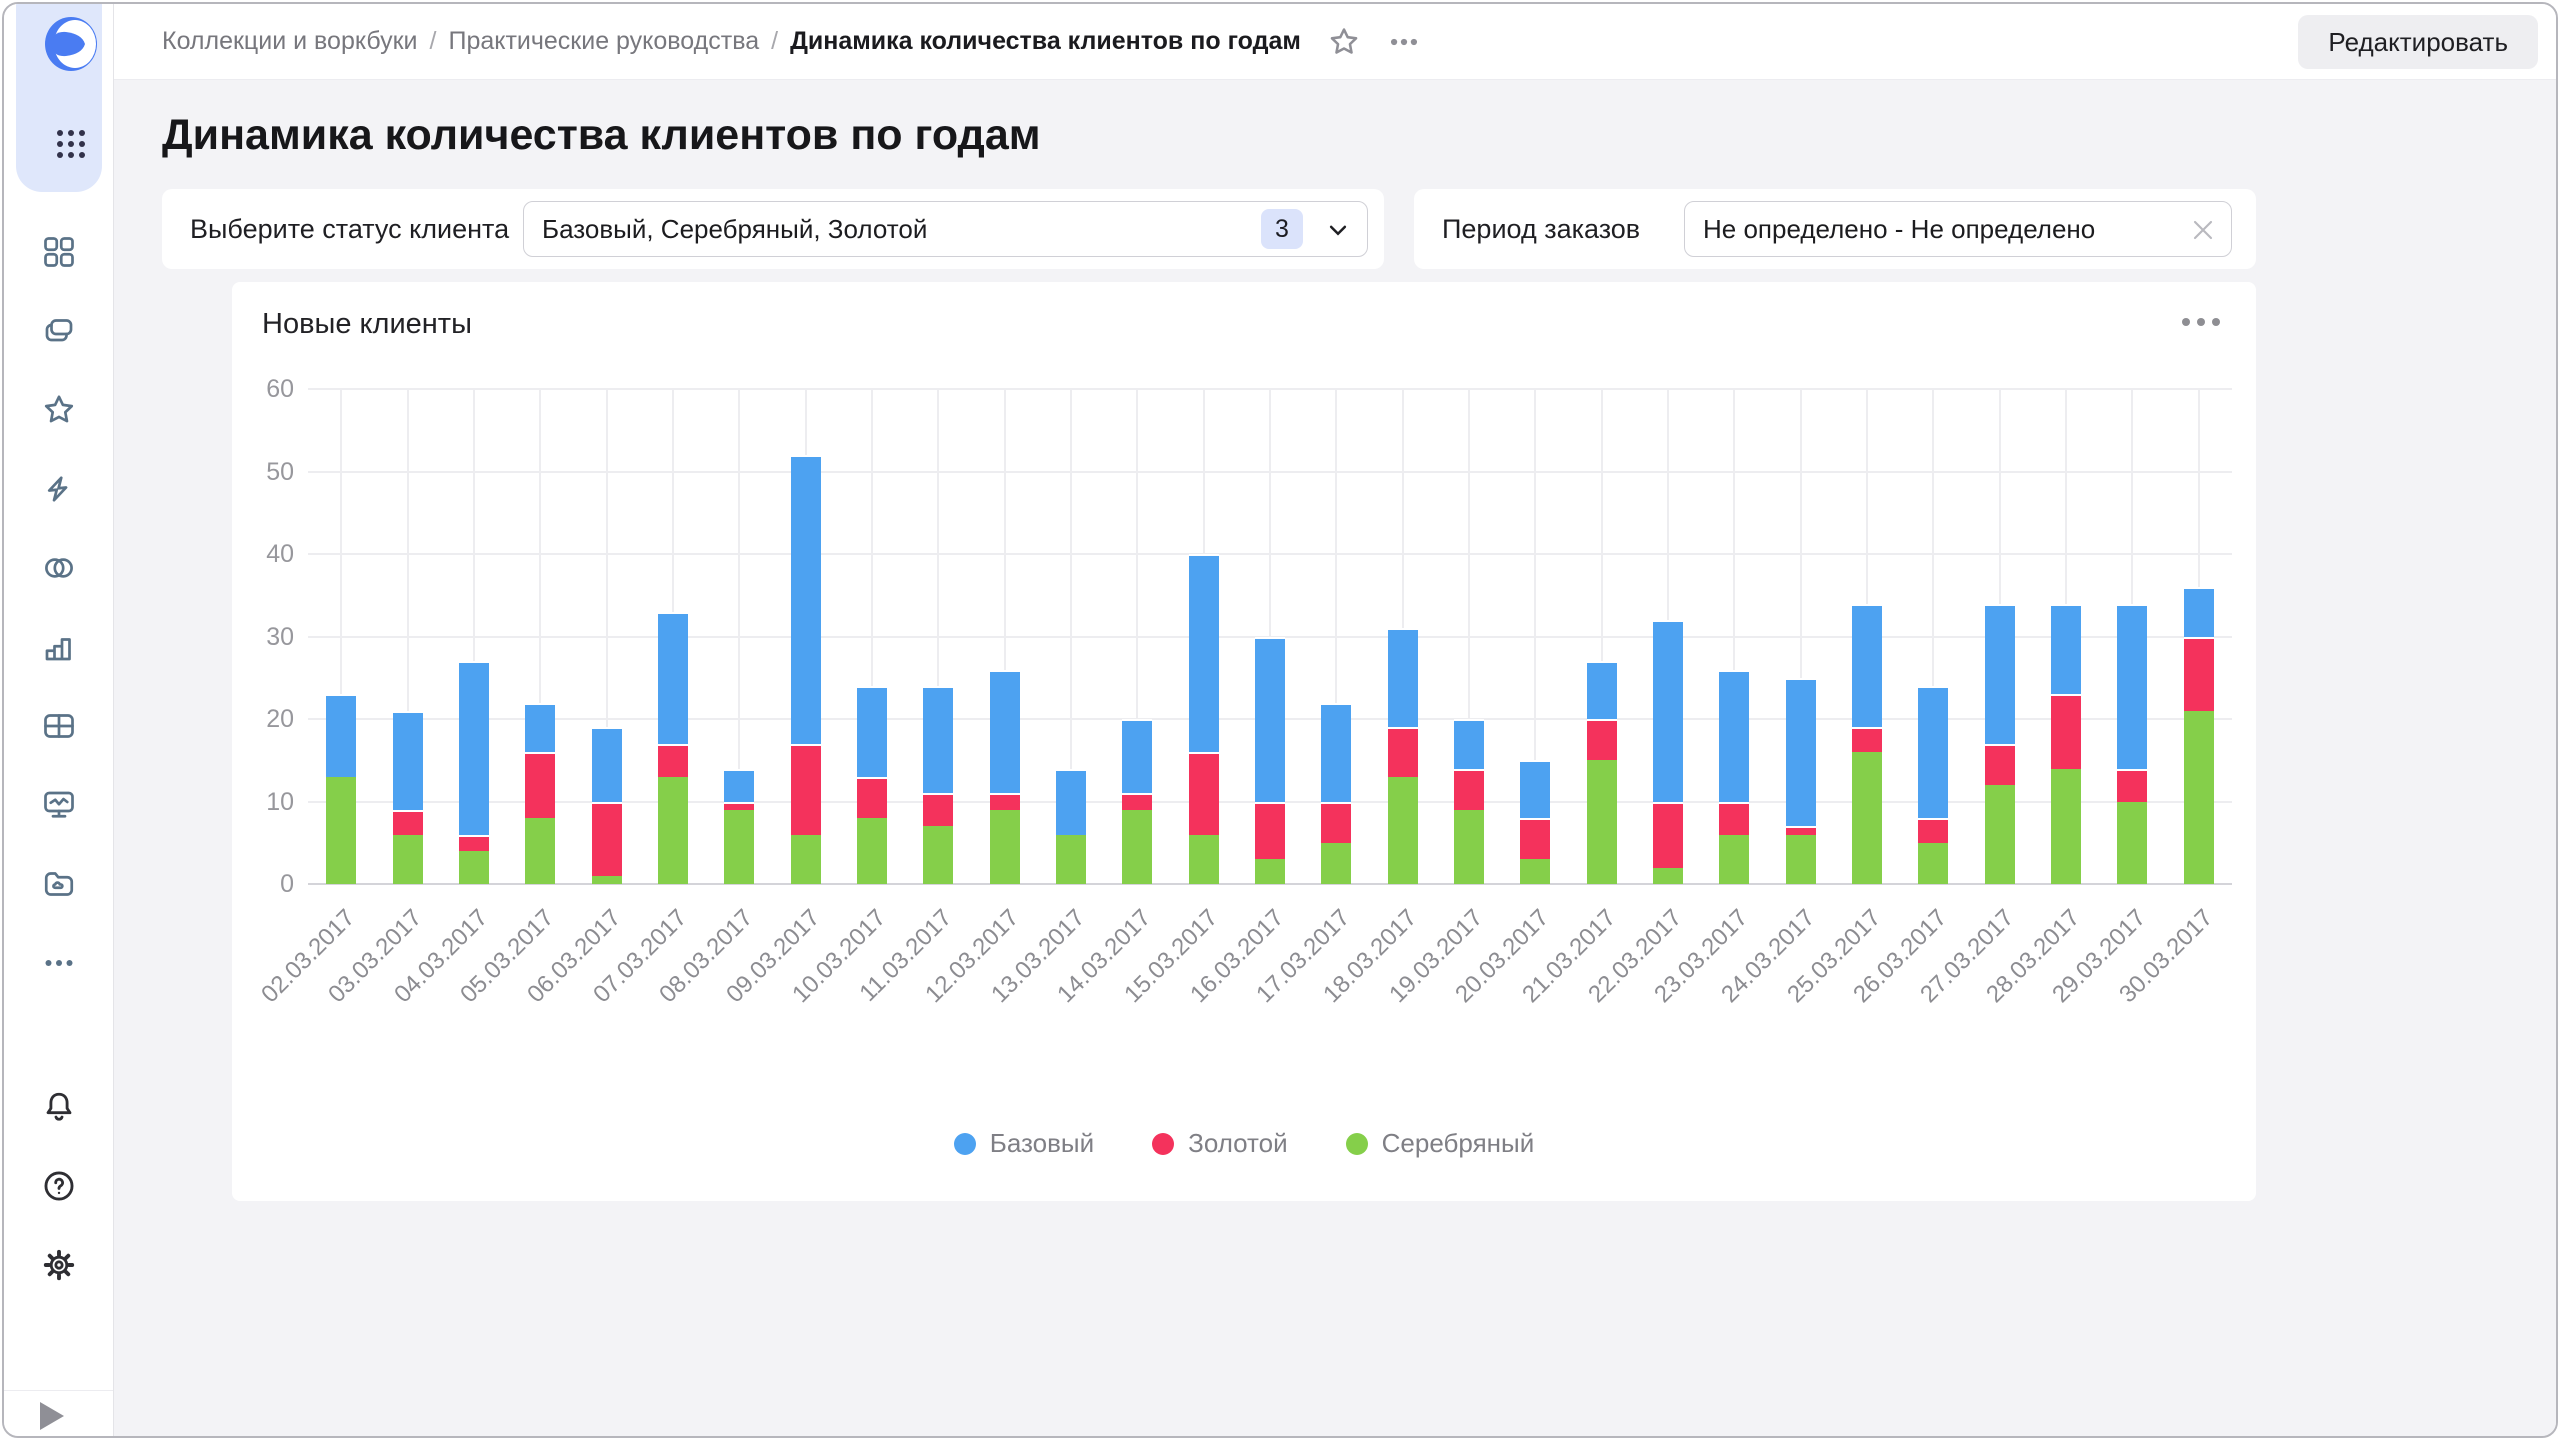 Image resolution: width=2560 pixels, height=1440 pixels. I want to click on edit-button: Редактировать, so click(2418, 42).